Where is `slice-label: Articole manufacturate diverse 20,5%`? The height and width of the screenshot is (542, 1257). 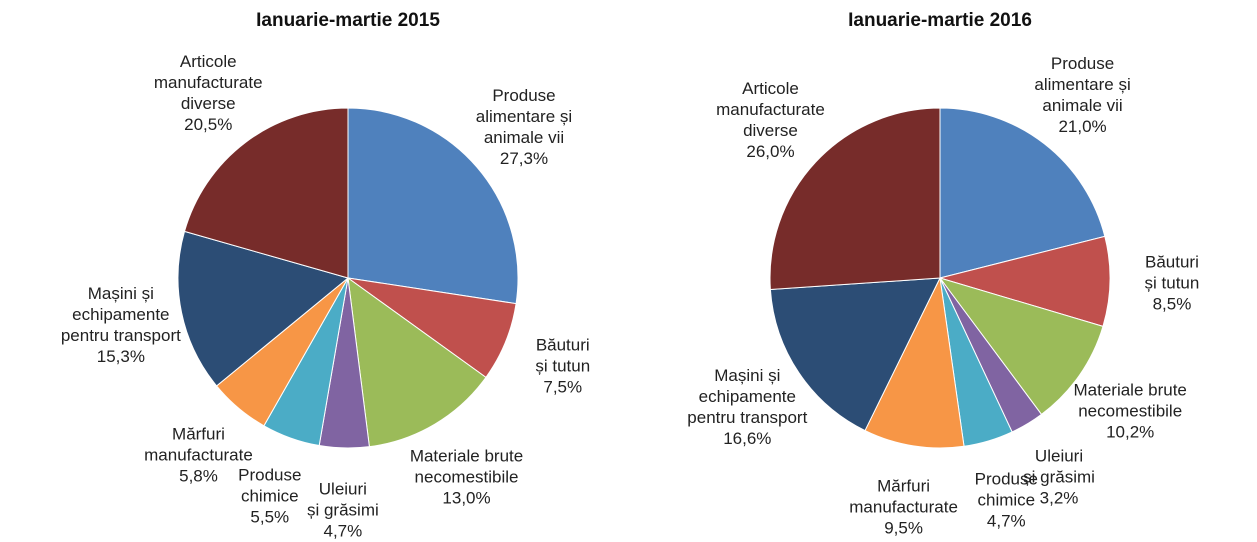
slice-label: Articole manufacturate diverse 20,5% is located at coordinates (208, 93).